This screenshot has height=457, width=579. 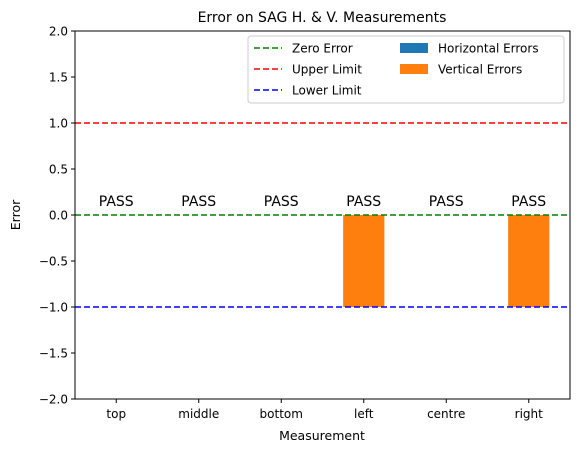 I want to click on pass-annotation-centre: PASS, so click(x=446, y=202).